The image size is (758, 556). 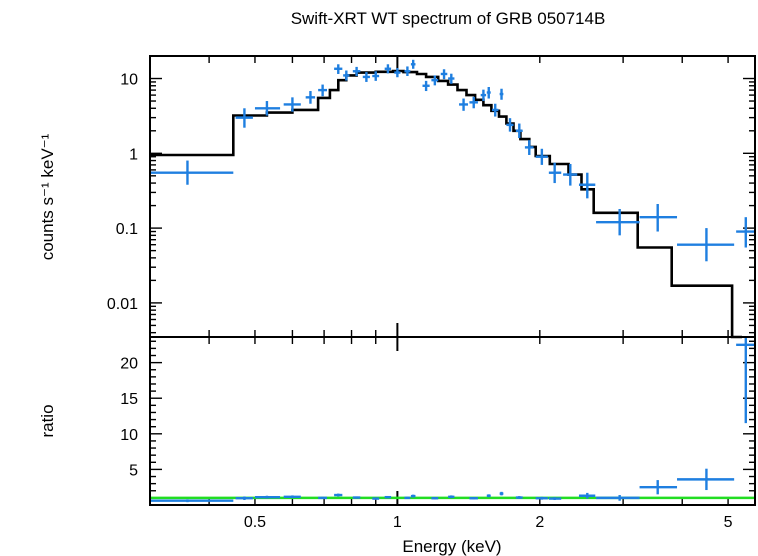 I want to click on bottom-y-axis-label: ratio, so click(x=47, y=420).